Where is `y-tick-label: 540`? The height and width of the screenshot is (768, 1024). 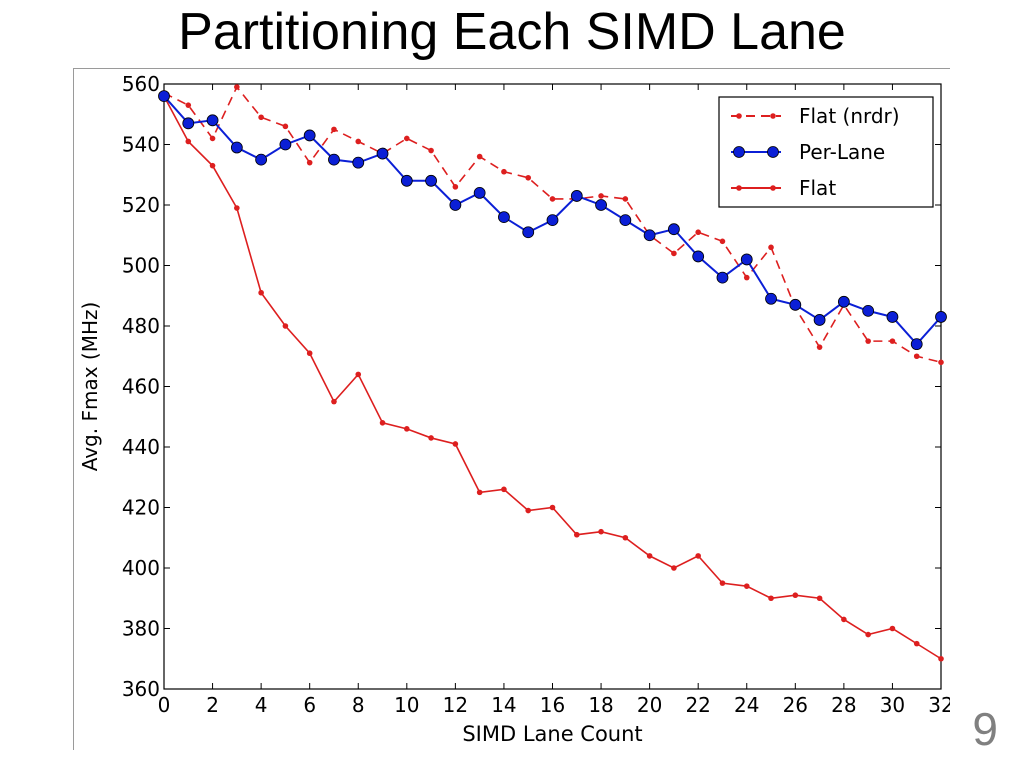
y-tick-label: 540 is located at coordinates (141, 145).